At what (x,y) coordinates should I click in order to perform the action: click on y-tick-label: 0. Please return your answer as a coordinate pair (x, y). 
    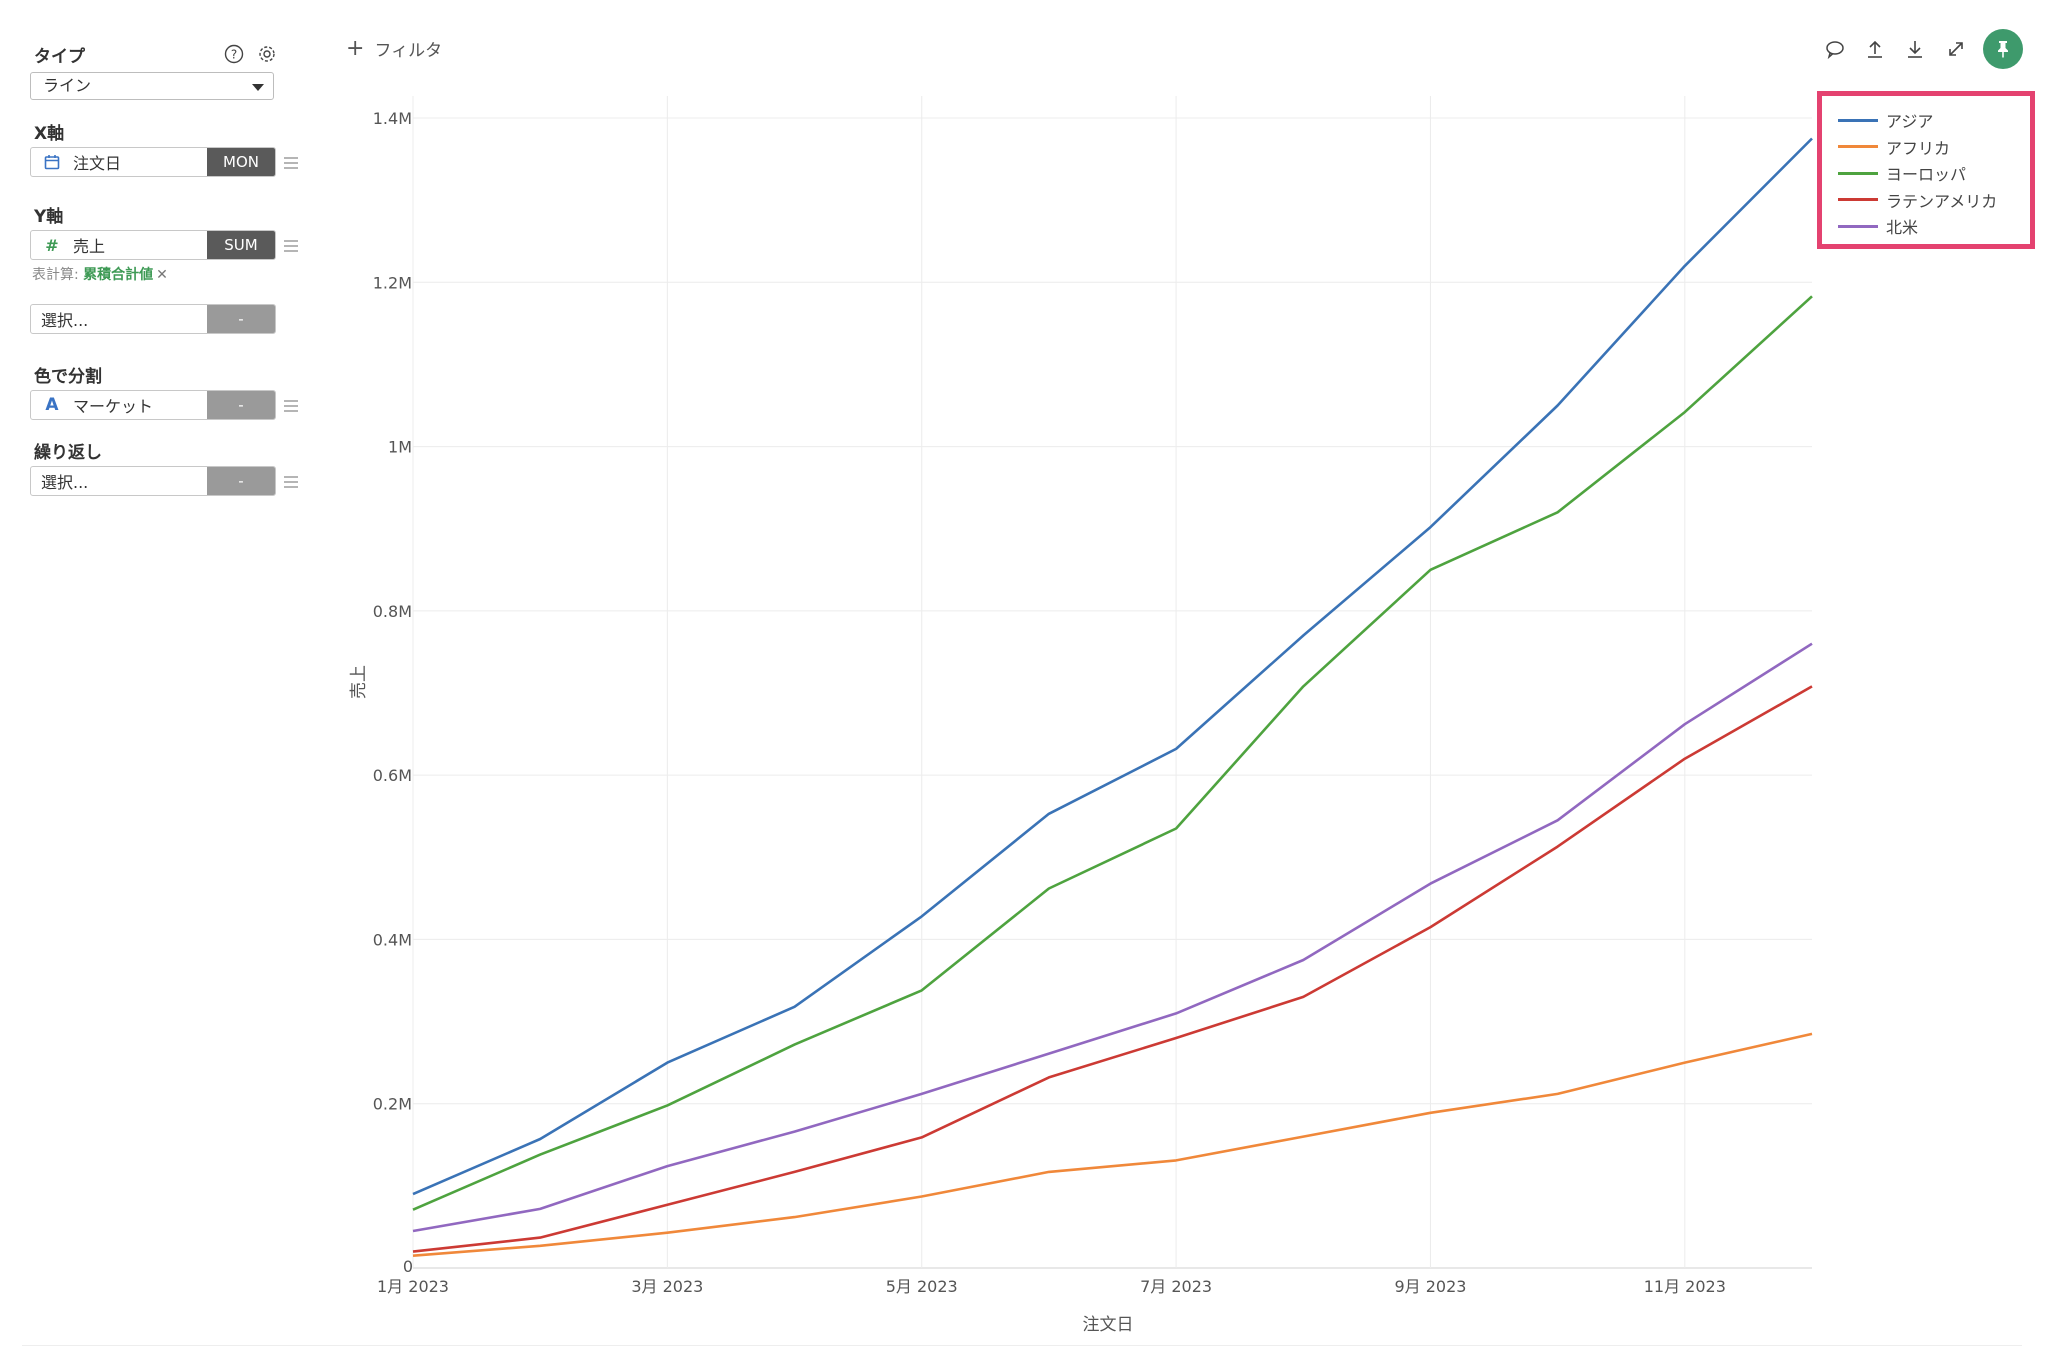
    Looking at the image, I should click on (408, 1266).